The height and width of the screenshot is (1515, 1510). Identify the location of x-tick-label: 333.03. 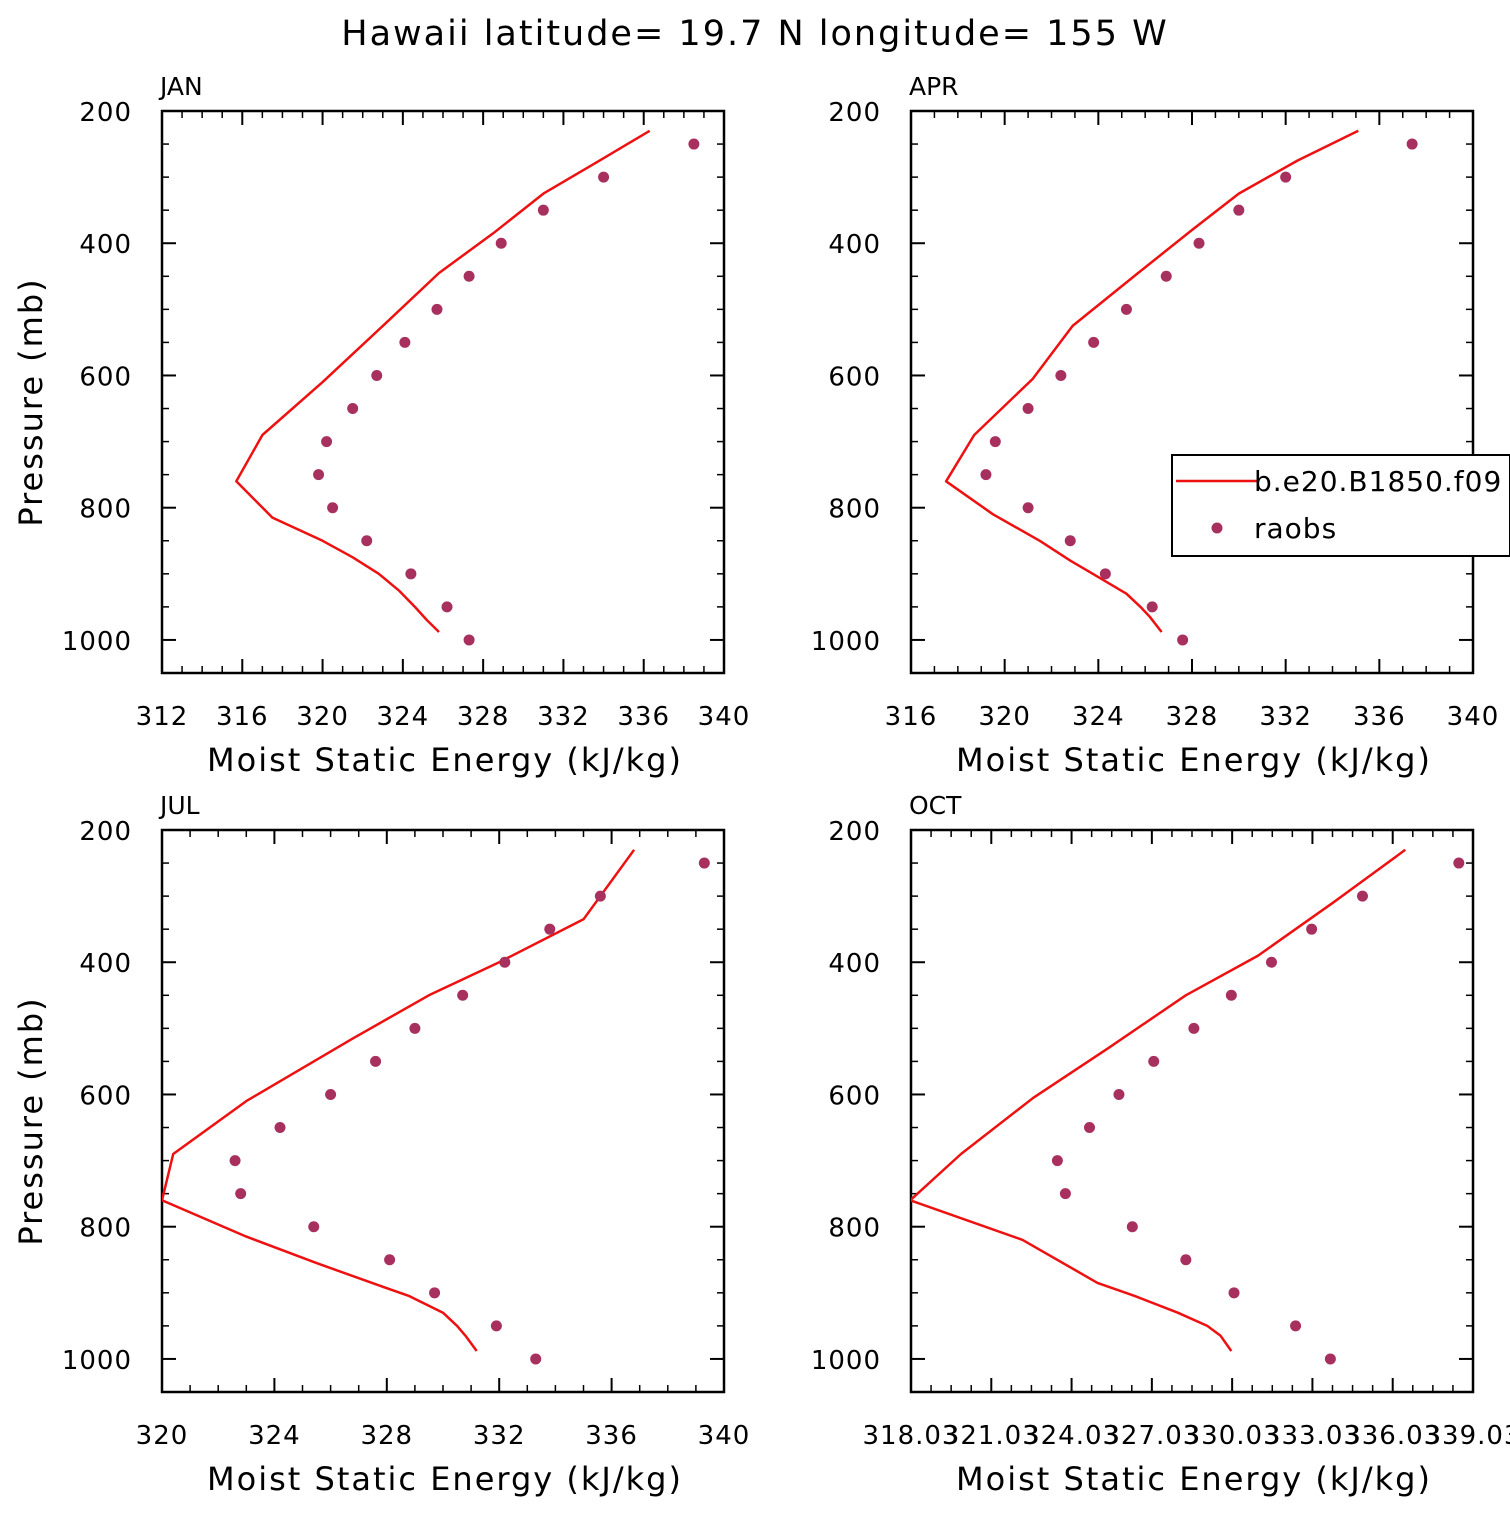
(1312, 1436).